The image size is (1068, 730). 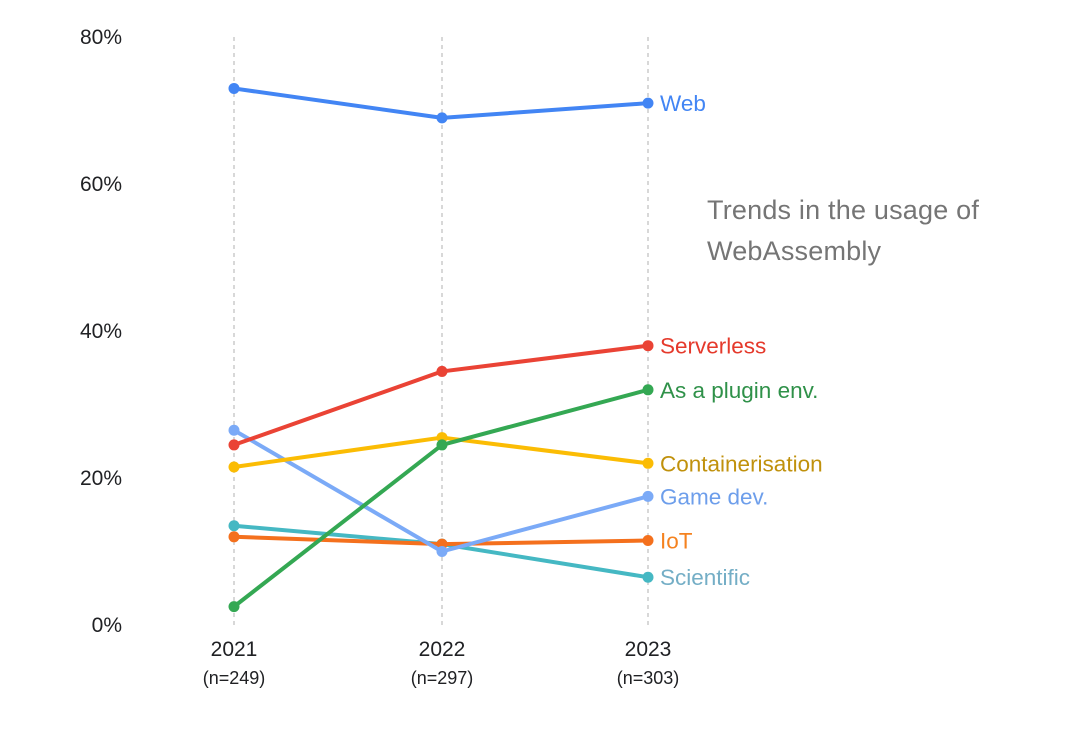 I want to click on data-point-as-a-plugin-env-2023, so click(x=648, y=390).